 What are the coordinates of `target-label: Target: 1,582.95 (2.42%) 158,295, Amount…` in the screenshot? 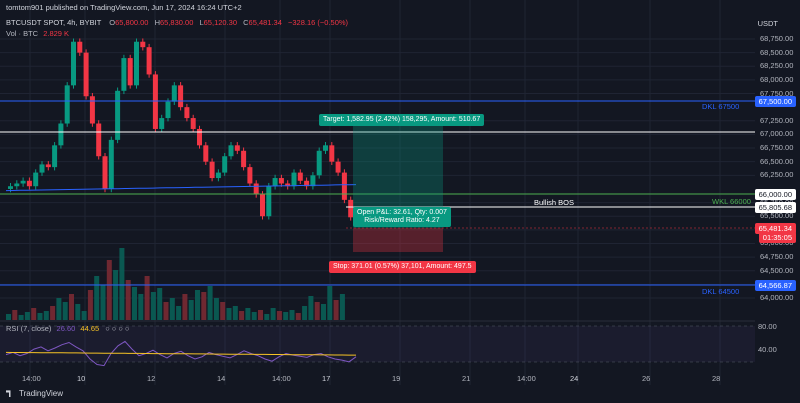 It's located at (402, 120).